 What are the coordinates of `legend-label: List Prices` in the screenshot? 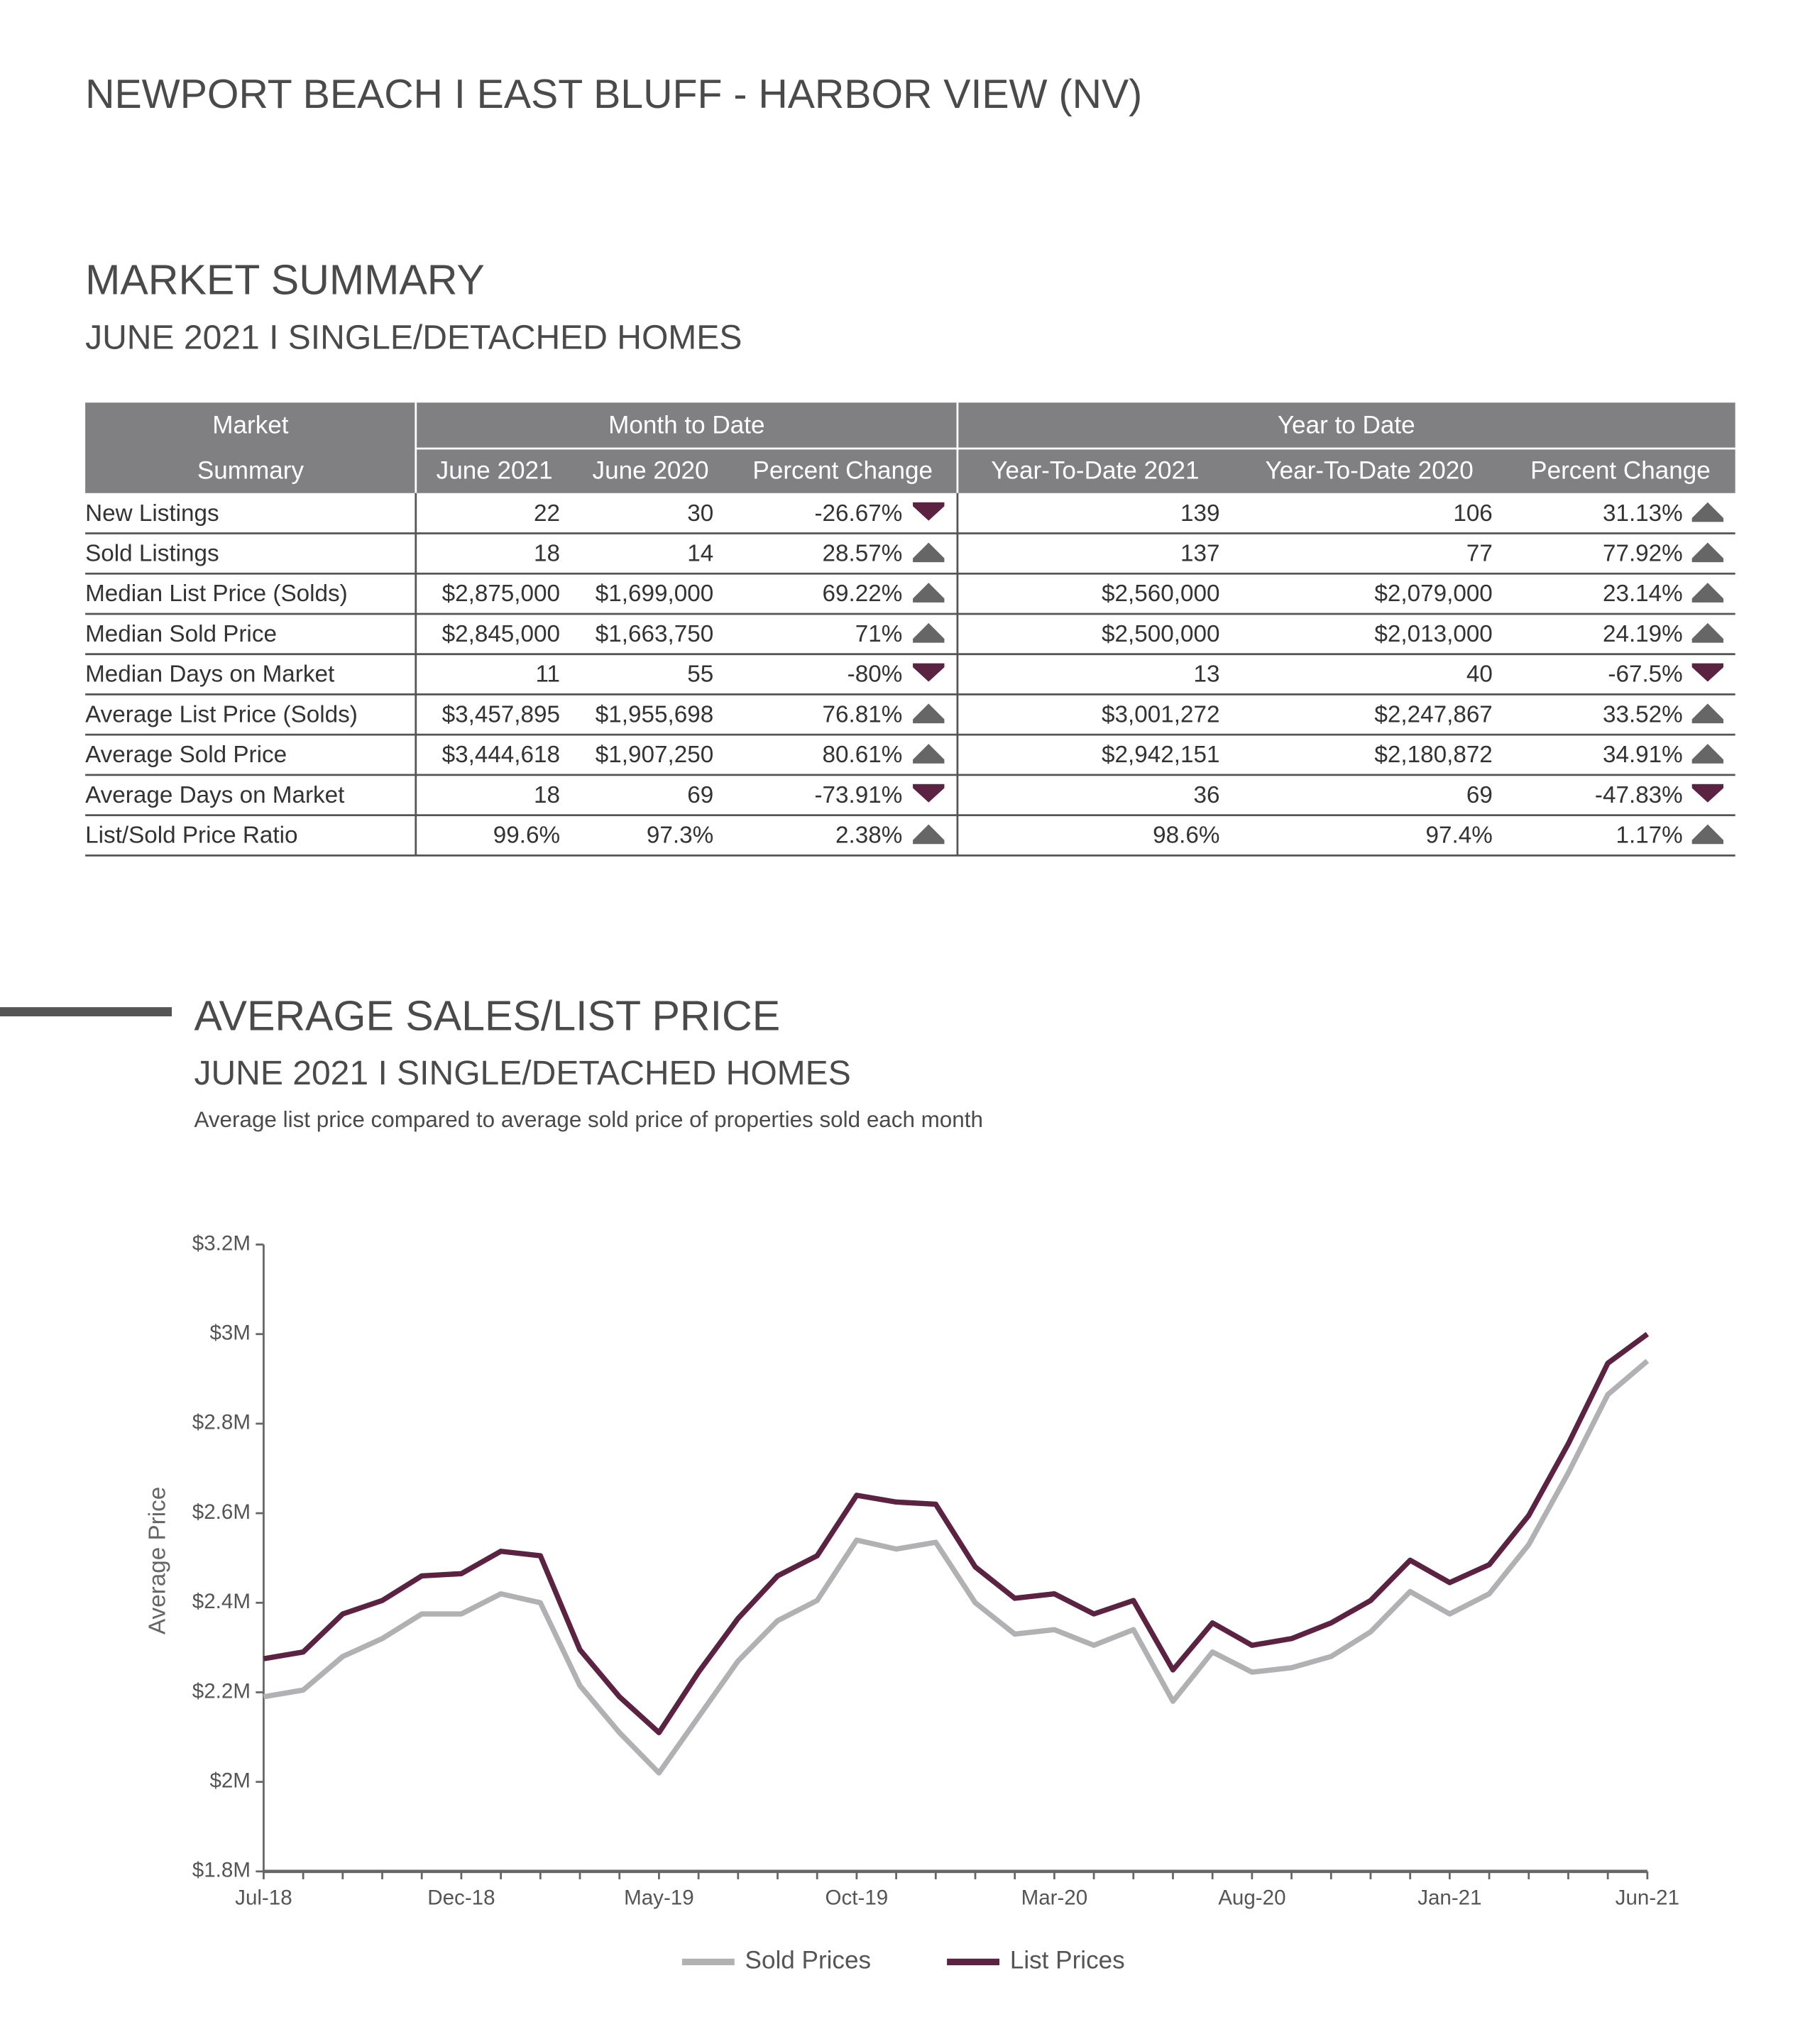 It's located at (1067, 1960).